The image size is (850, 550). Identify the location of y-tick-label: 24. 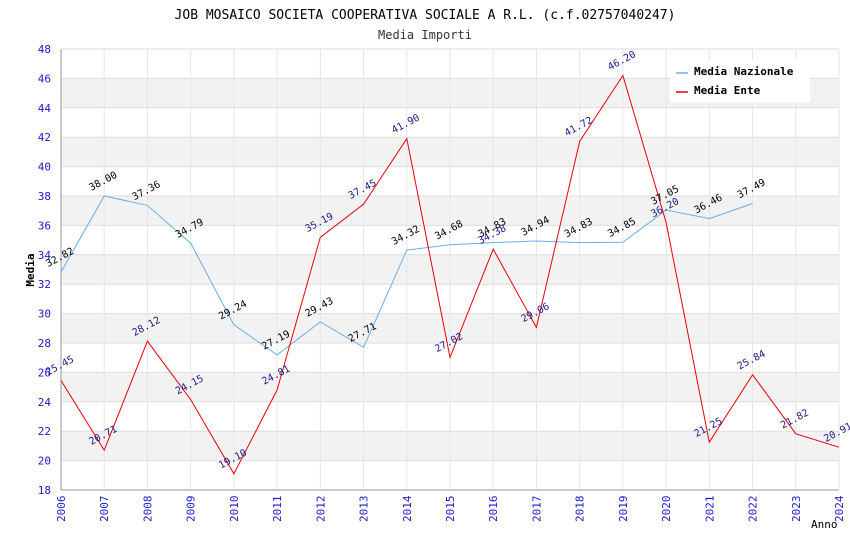
(45, 402).